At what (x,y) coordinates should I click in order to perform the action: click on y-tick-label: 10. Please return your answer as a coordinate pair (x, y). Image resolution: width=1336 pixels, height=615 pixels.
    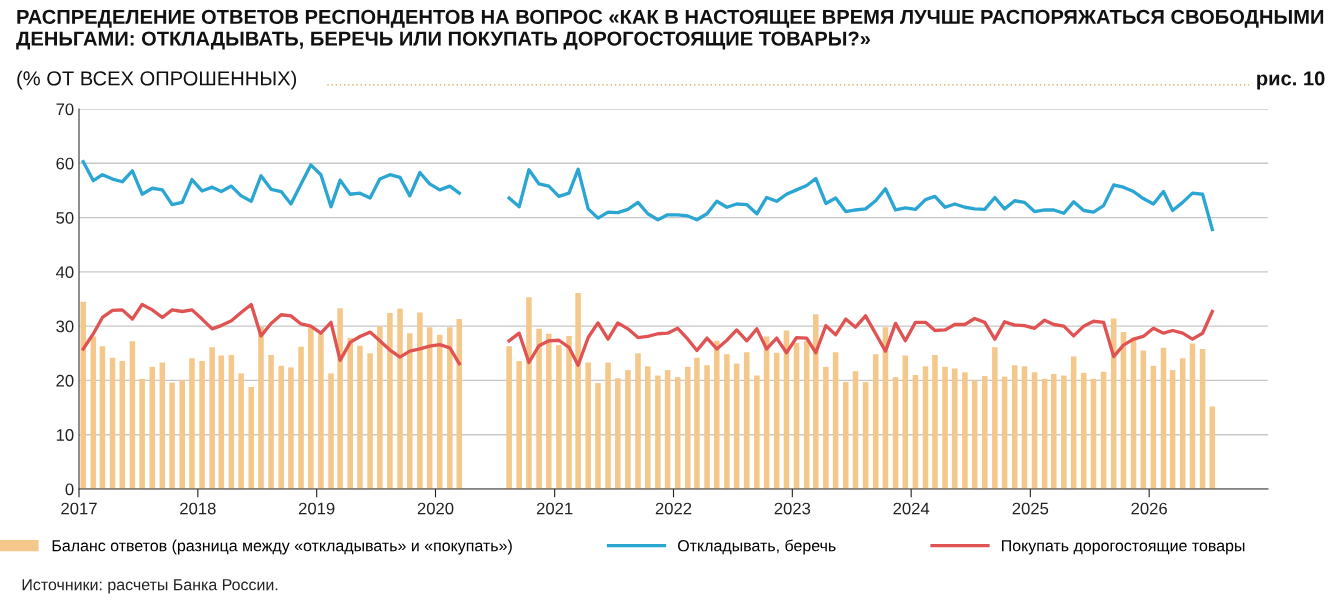
    Looking at the image, I should click on (65, 435).